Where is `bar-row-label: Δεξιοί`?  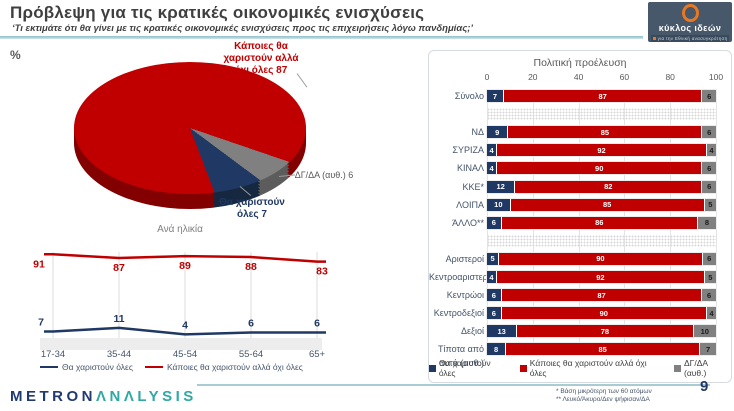 bar-row-label: Δεξιοί is located at coordinates (472, 331).